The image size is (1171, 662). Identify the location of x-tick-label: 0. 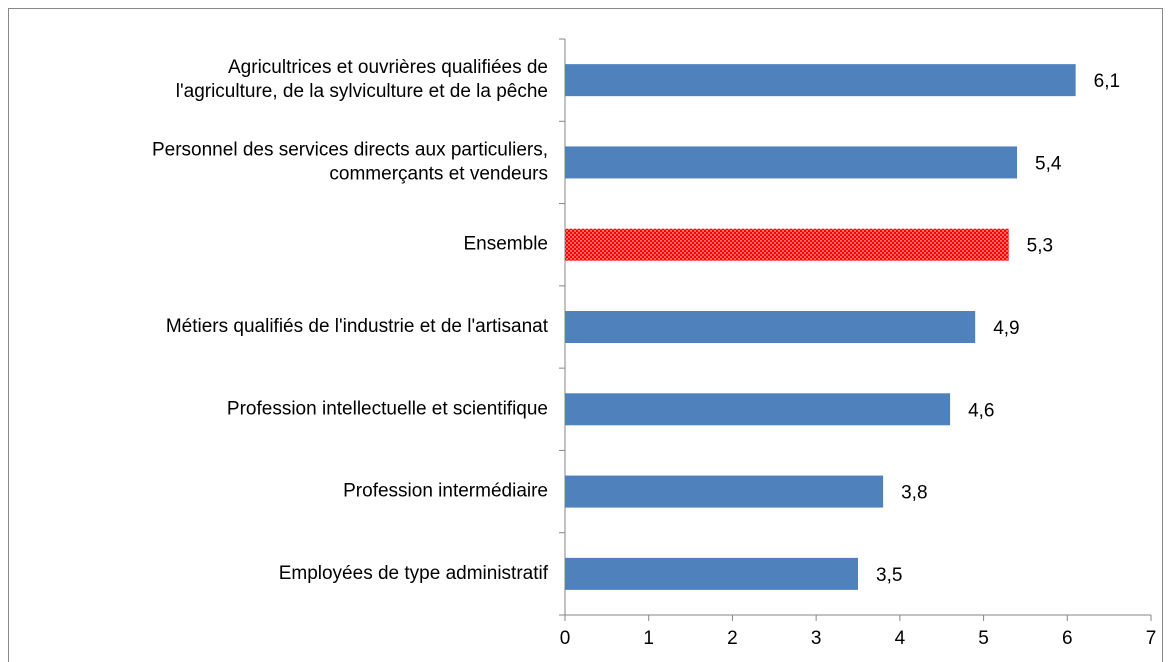
(565, 638).